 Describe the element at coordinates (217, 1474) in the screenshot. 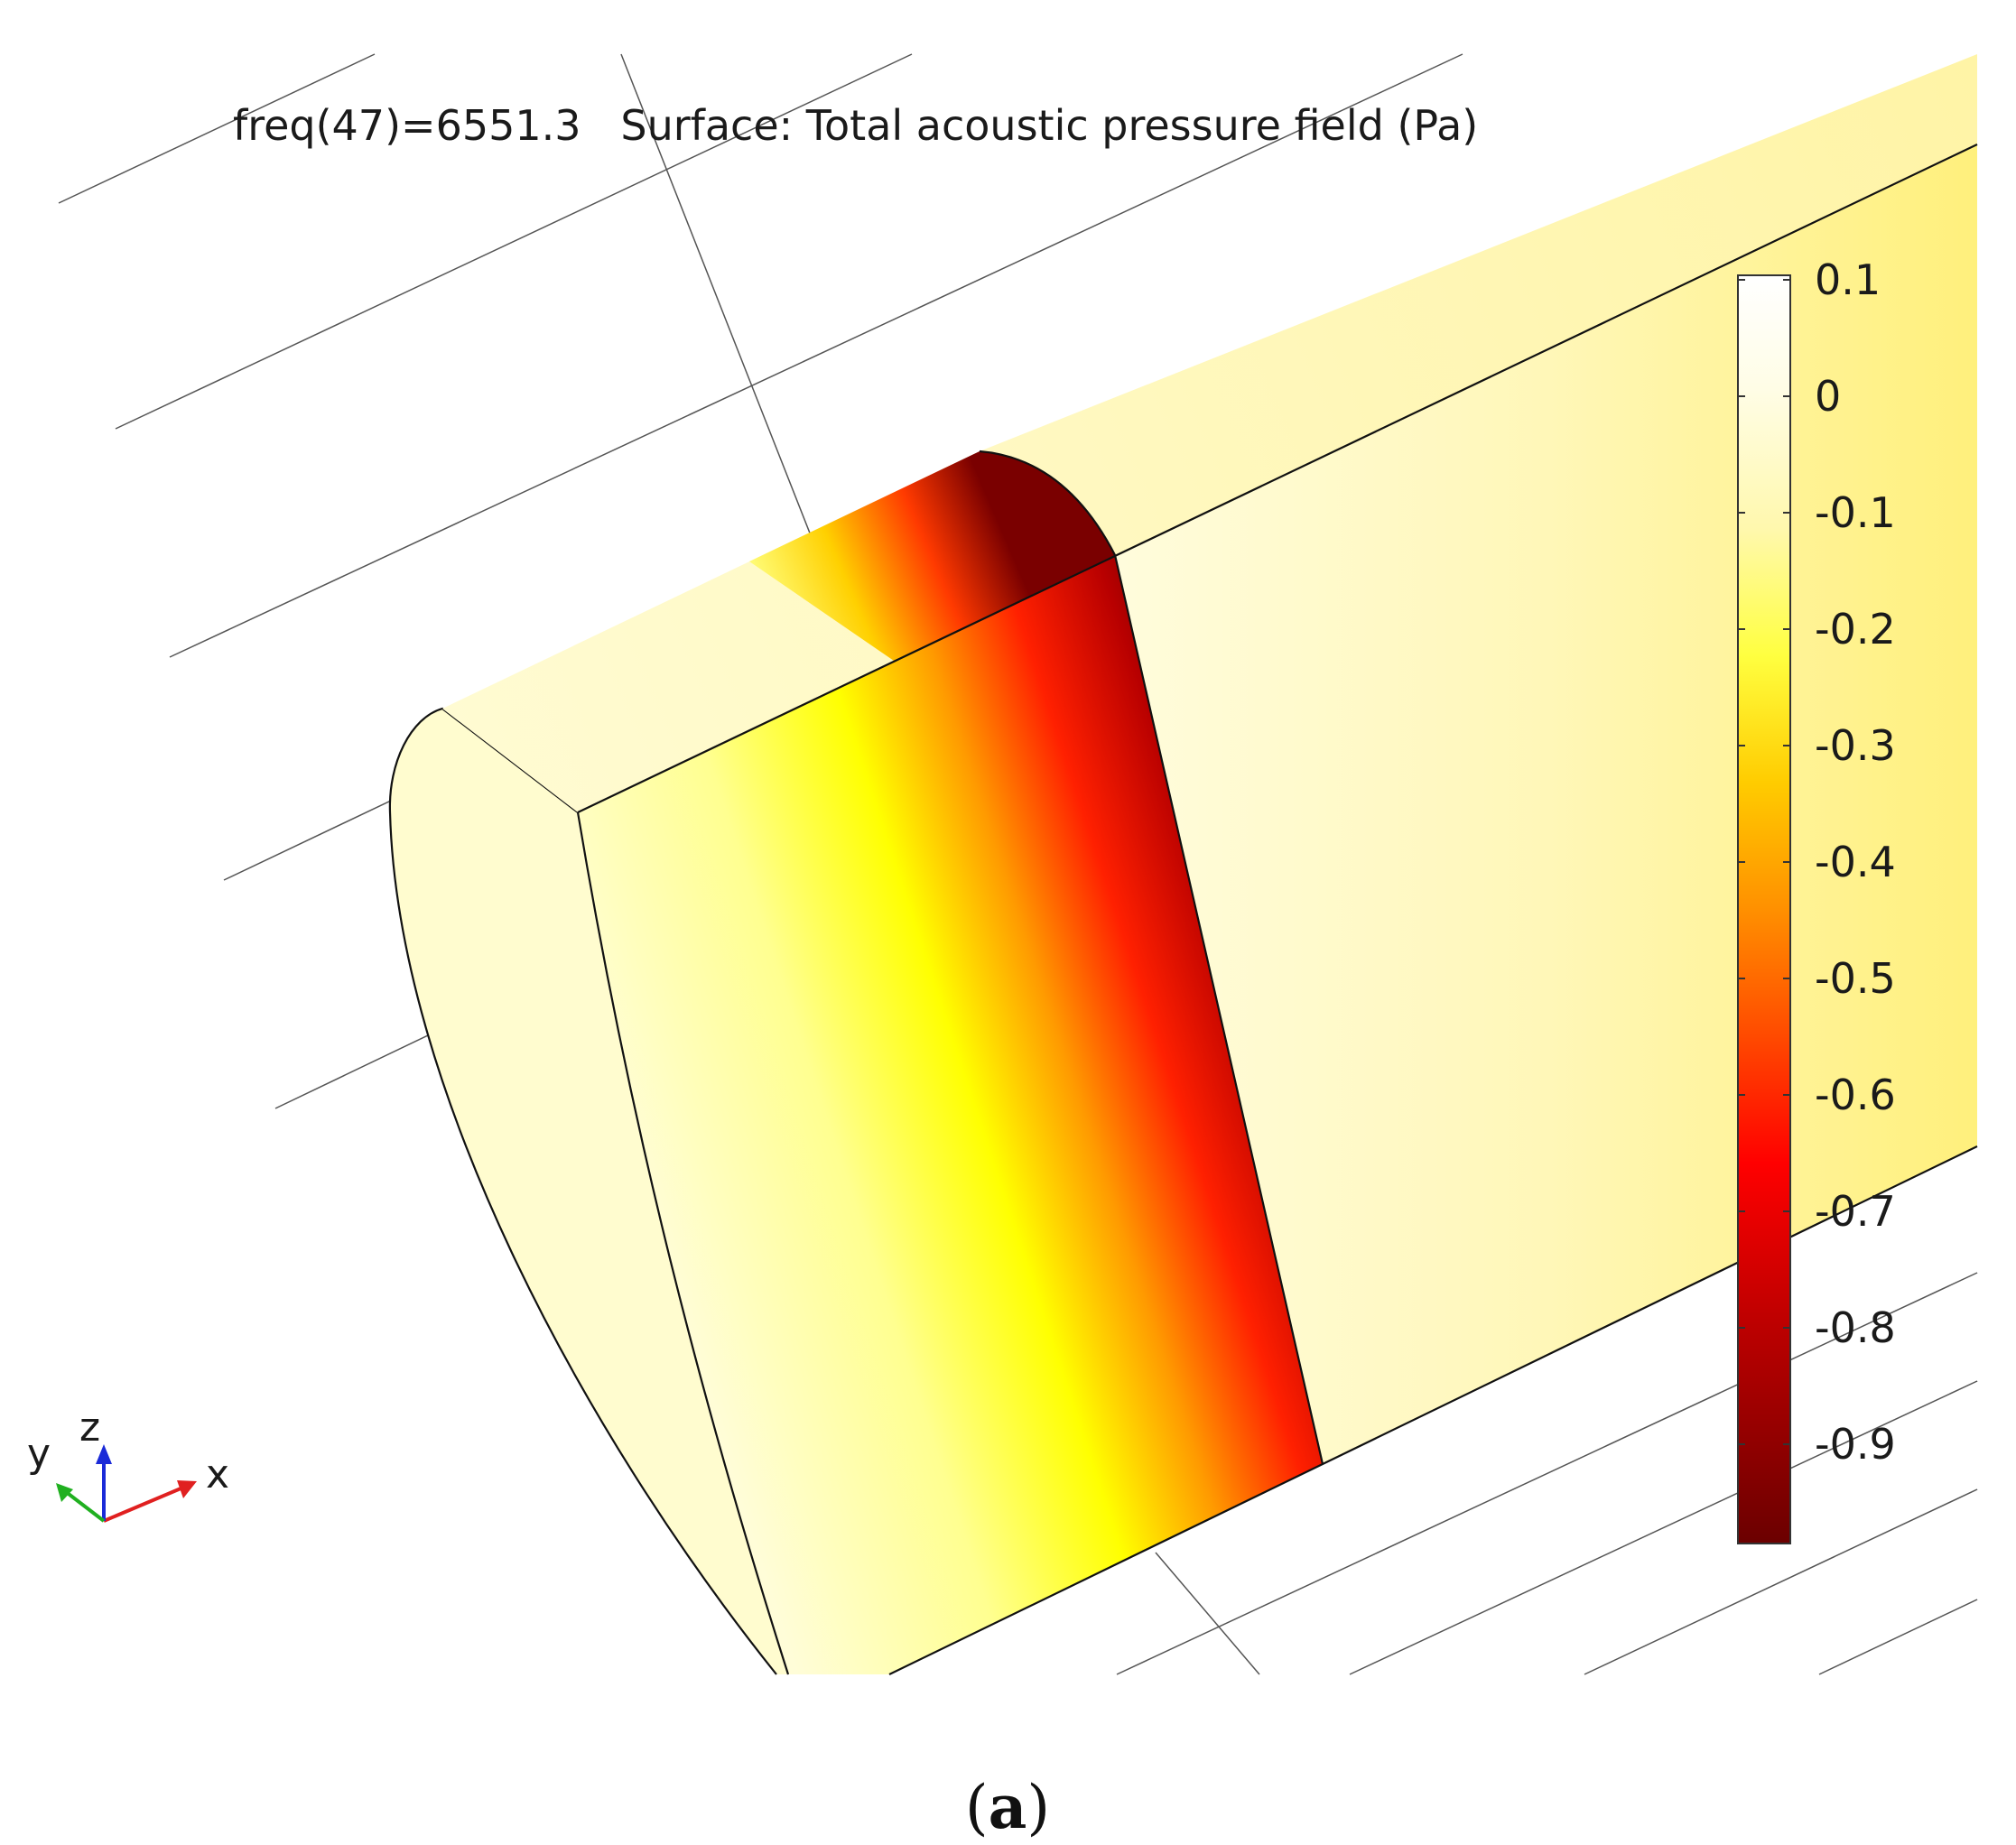

I see `axis-x-label: x` at that location.